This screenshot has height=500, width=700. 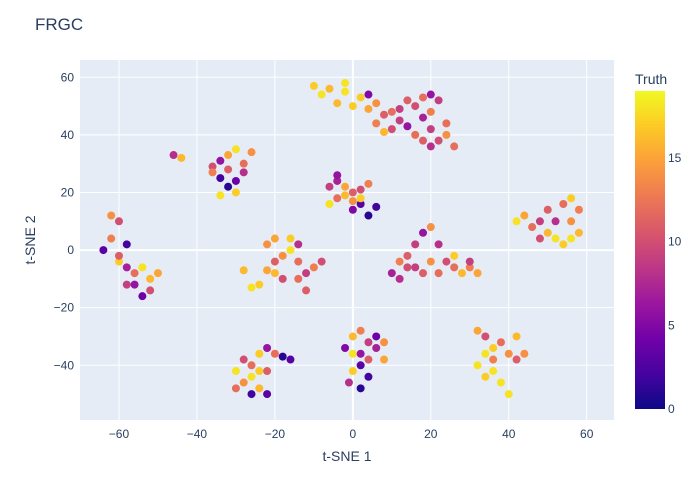 What do you see at coordinates (68, 77) in the screenshot?
I see `y-tick-label: 60` at bounding box center [68, 77].